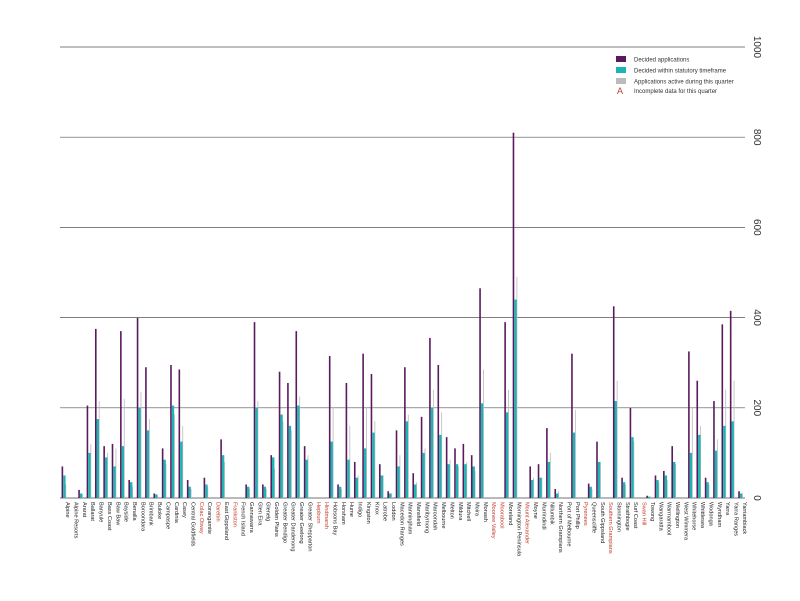  What do you see at coordinates (376, 508) in the screenshot?
I see `category-label: Knox` at bounding box center [376, 508].